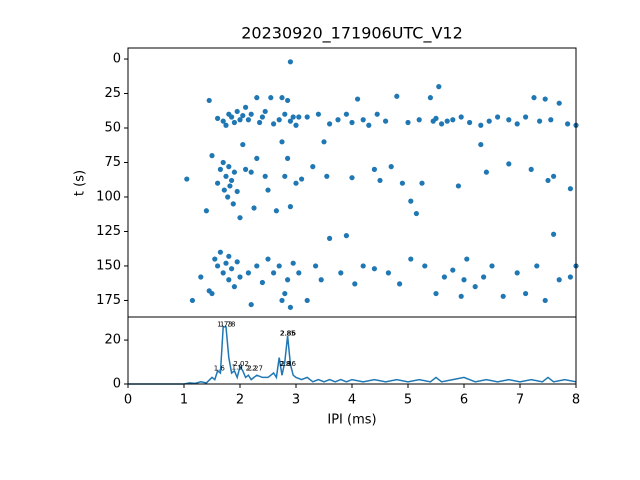  I want to click on x-tick-label: 4, so click(352, 400).